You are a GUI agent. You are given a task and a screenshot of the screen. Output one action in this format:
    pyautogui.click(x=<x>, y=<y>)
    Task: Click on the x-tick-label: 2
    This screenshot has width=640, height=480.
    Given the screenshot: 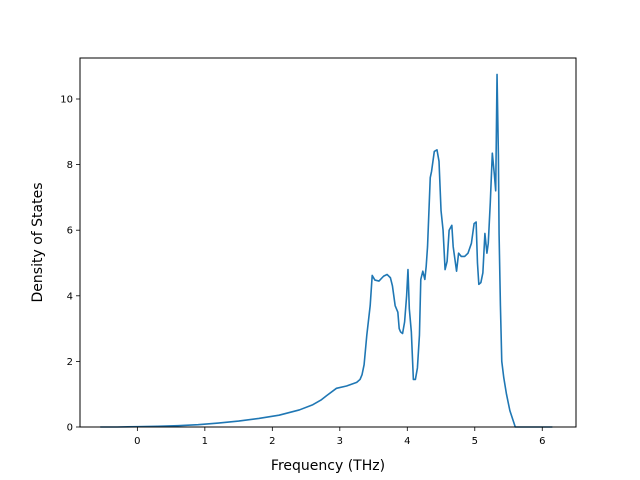 What is the action you would take?
    pyautogui.click(x=272, y=441)
    